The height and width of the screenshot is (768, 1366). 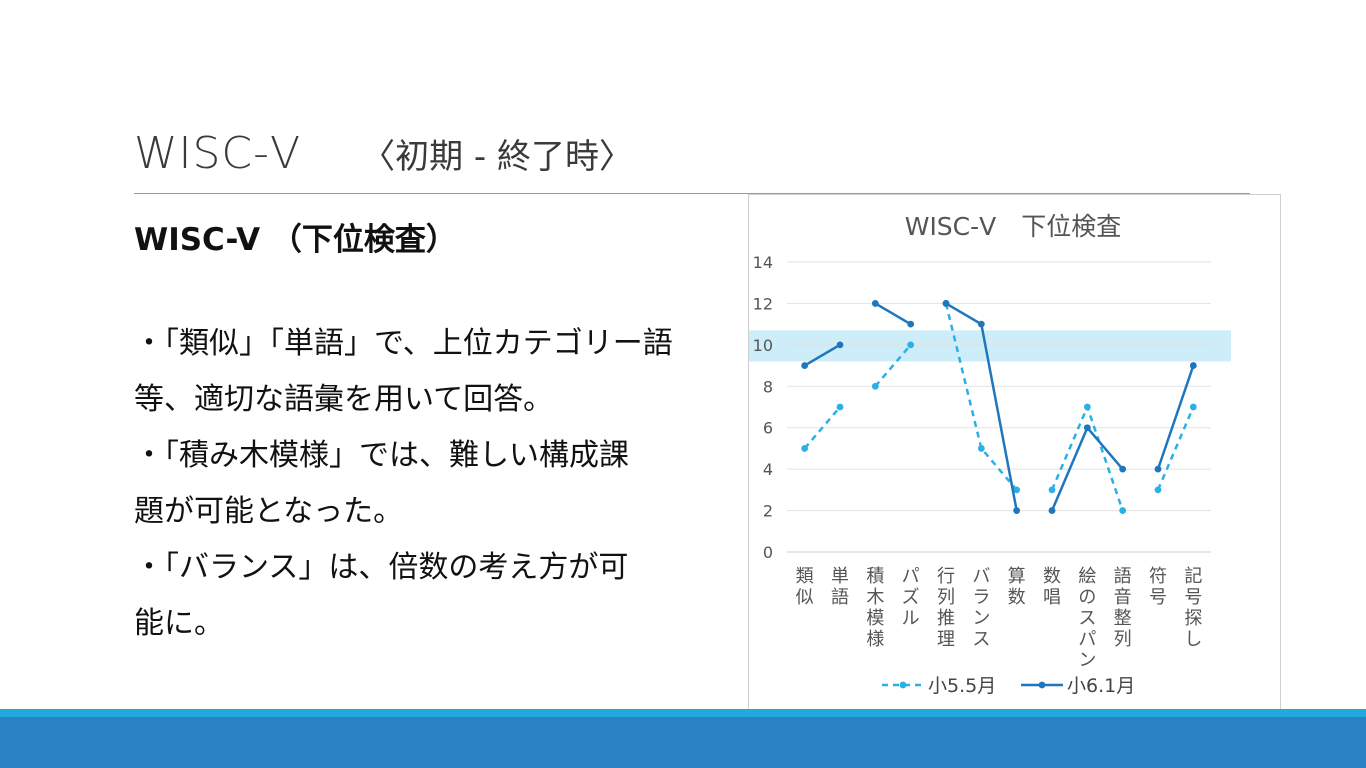 I want to click on bullet-line: 能に。, so click(x=179, y=623).